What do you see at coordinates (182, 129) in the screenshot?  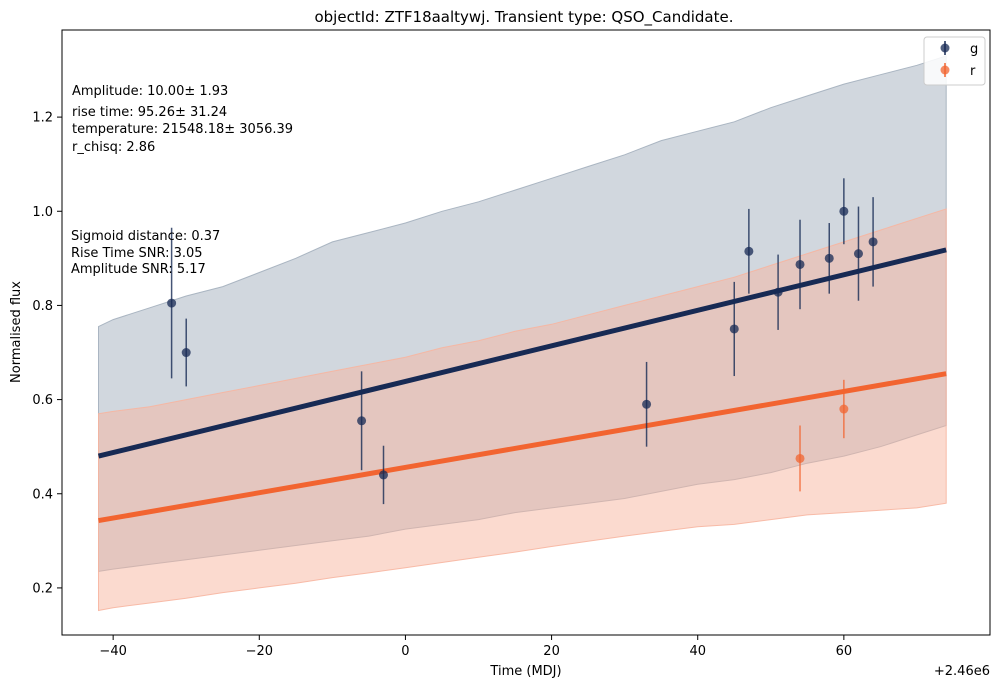 I see `annotation-temperature: temperature: 21548.18± 3056.39` at bounding box center [182, 129].